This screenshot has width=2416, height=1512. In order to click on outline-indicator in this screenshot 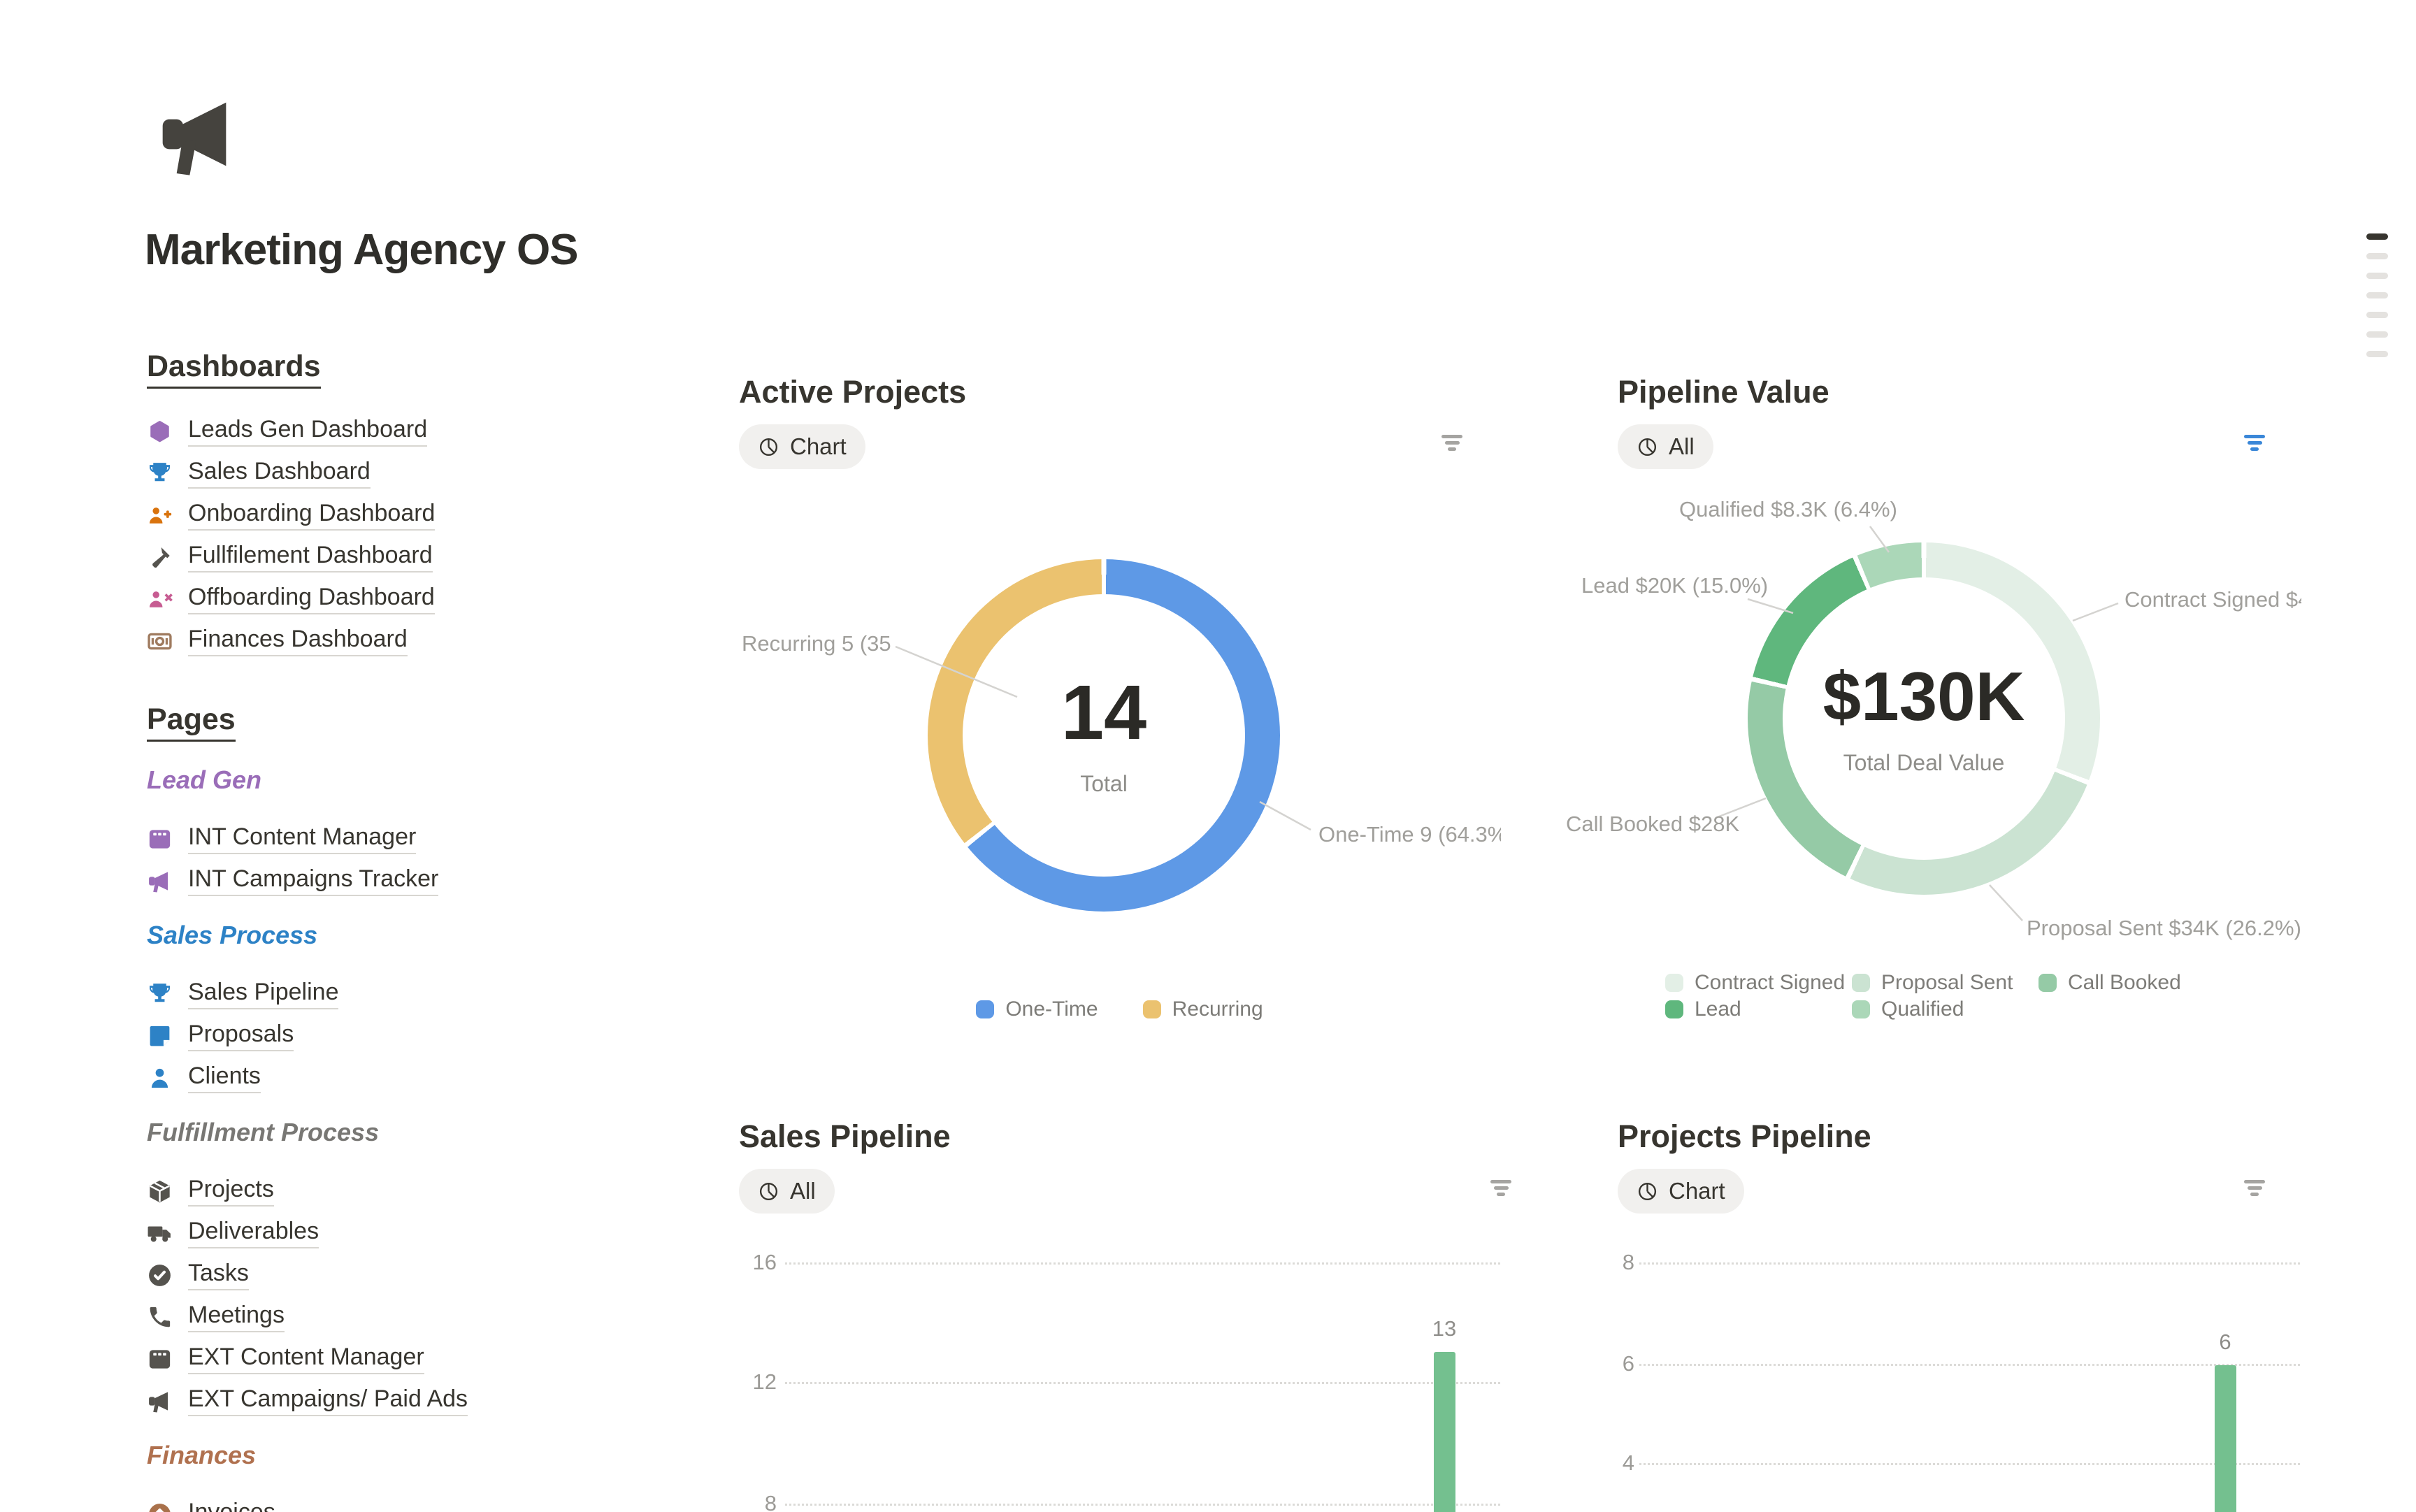, I will do `click(2377, 301)`.